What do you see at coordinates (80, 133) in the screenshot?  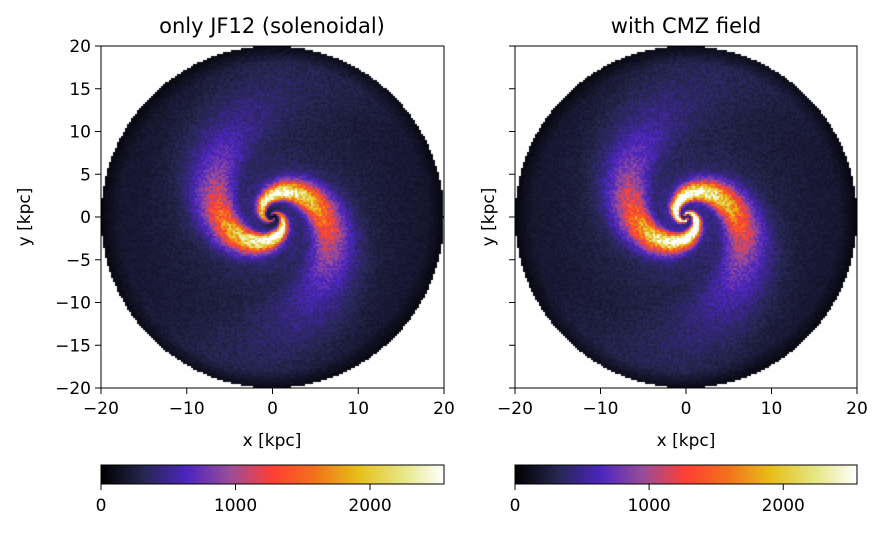 I see `y-tick-label: 10` at bounding box center [80, 133].